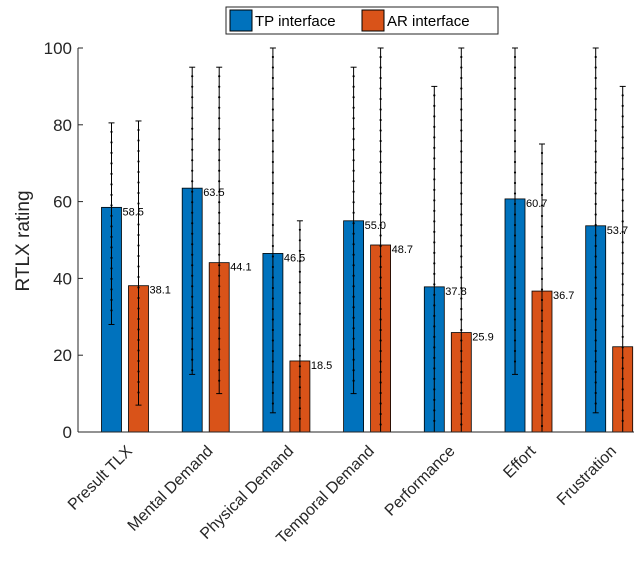  What do you see at coordinates (241, 20) in the screenshot?
I see `legend-swatch-tp` at bounding box center [241, 20].